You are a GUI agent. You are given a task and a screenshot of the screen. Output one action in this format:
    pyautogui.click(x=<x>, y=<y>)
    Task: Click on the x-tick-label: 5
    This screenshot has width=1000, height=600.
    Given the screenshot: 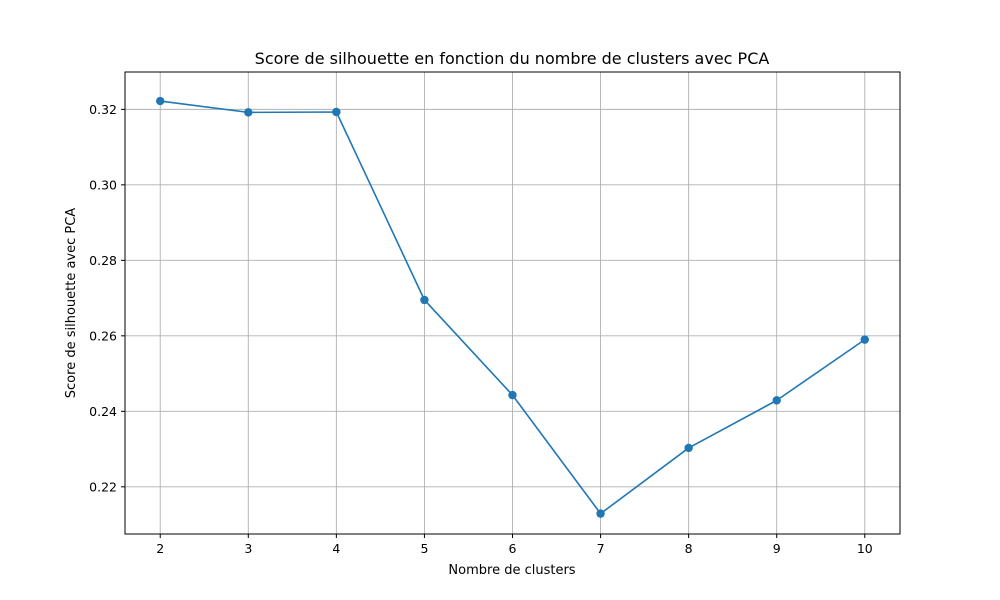 What is the action you would take?
    pyautogui.click(x=424, y=548)
    